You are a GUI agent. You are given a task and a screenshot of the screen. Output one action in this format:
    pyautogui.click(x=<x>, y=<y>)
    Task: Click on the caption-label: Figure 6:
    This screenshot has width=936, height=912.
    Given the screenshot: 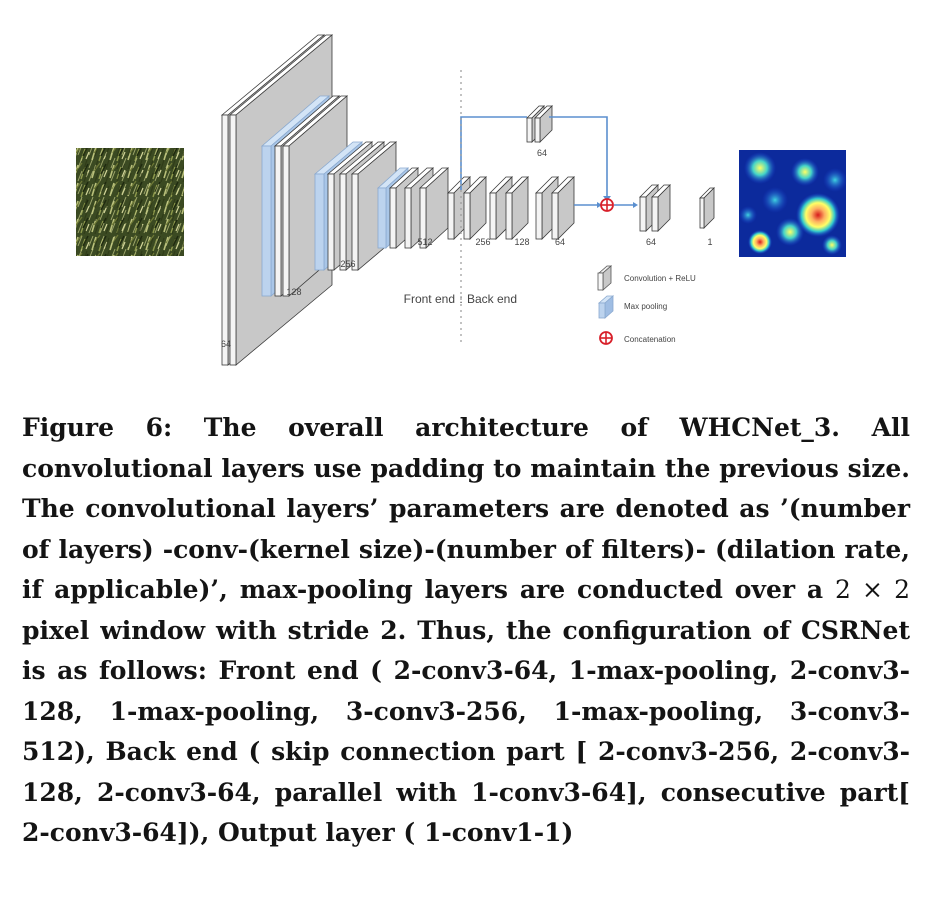 What is the action you would take?
    pyautogui.click(x=97, y=427)
    